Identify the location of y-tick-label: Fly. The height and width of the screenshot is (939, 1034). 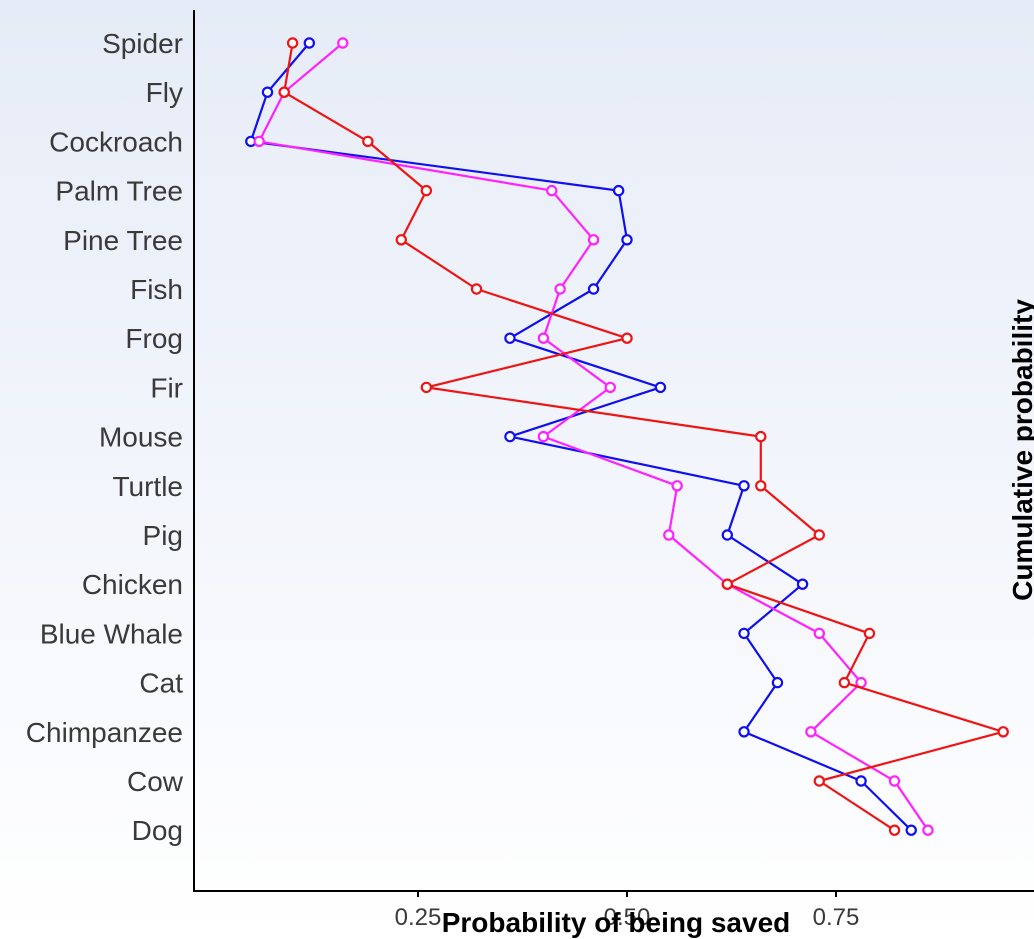
(164, 92).